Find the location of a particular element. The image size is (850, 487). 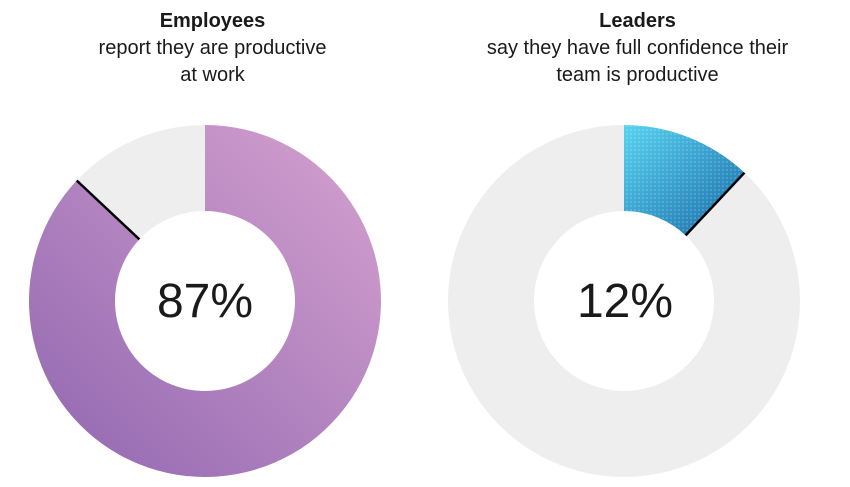

employees-title: Employees is located at coordinates (212, 21).